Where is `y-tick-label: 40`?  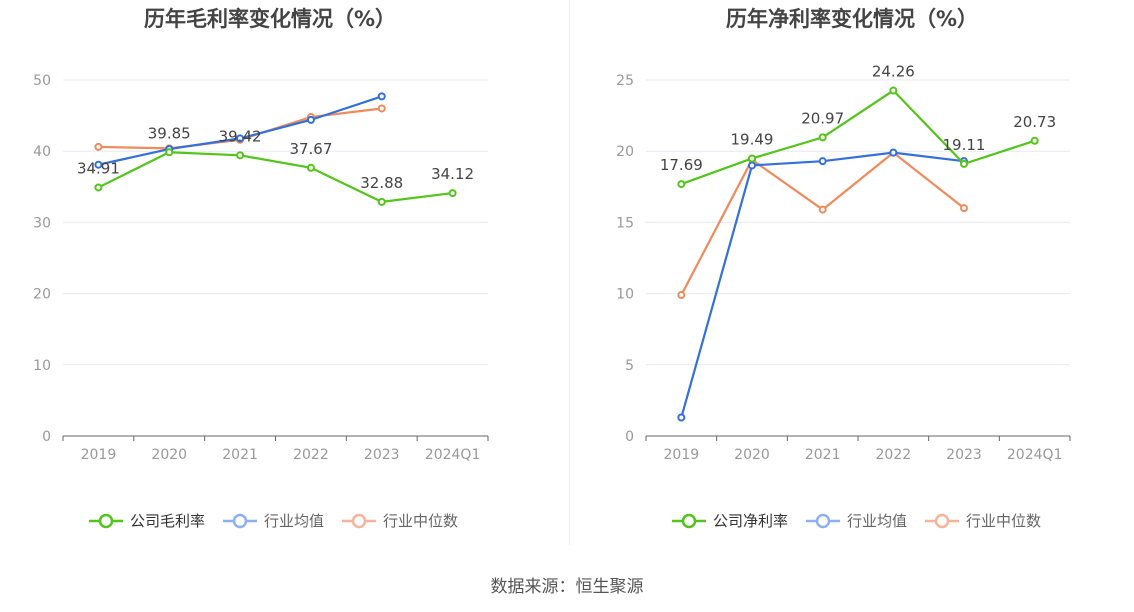 y-tick-label: 40 is located at coordinates (42, 152).